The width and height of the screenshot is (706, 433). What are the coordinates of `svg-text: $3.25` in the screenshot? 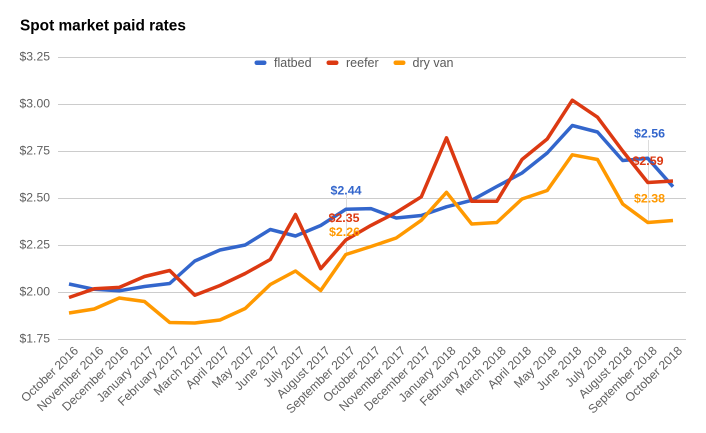 It's located at (35, 56).